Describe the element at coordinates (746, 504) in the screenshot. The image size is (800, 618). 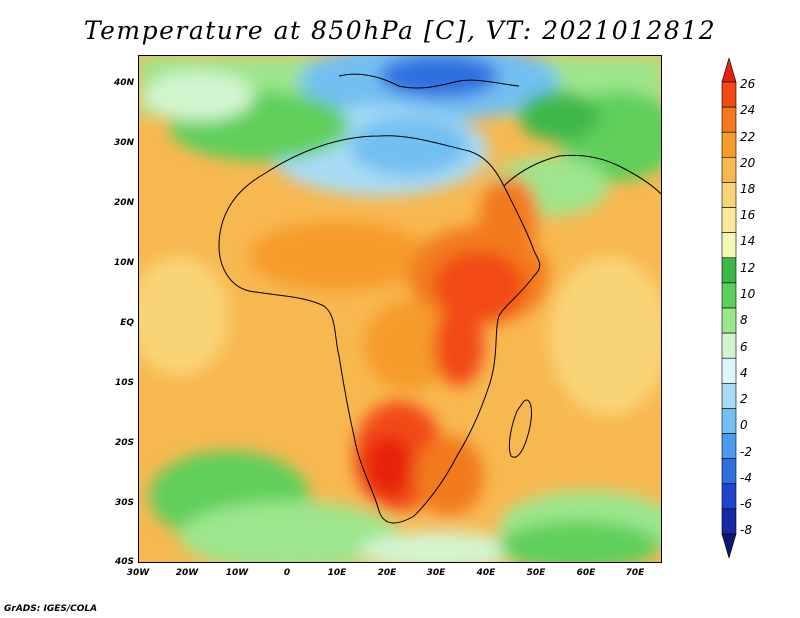
I see `colorbar-label: -6` at that location.